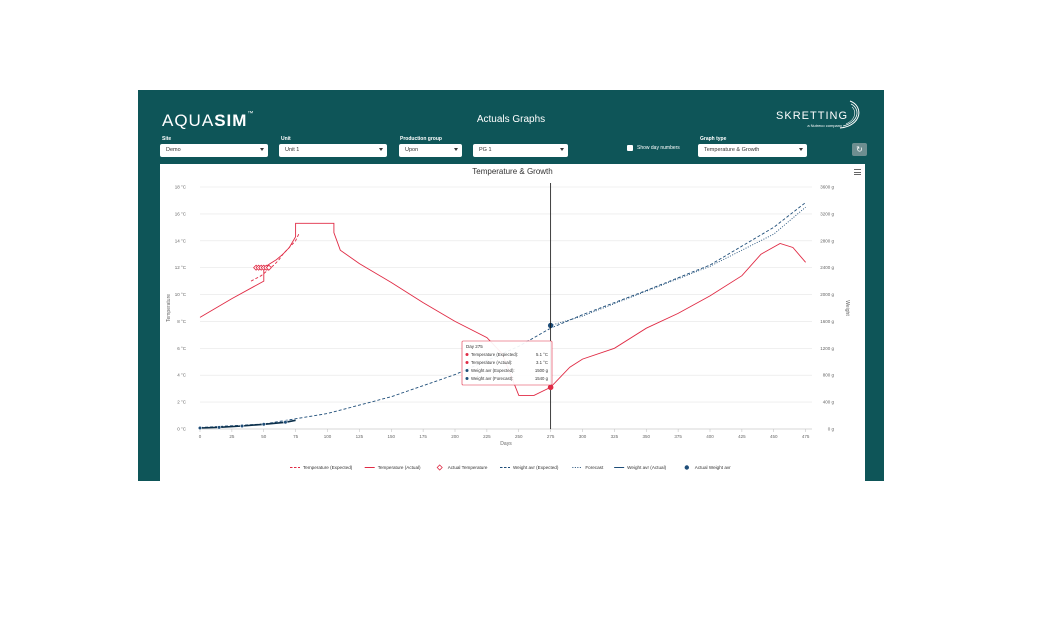 The image size is (1049, 618). I want to click on chart-title: Temperature & Growth, so click(512, 171).